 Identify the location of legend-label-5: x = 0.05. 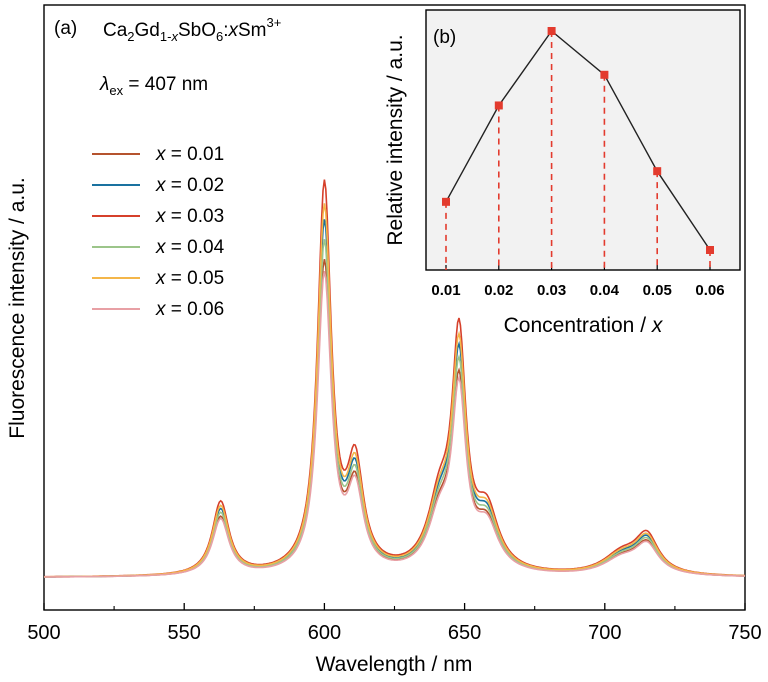
(189, 278).